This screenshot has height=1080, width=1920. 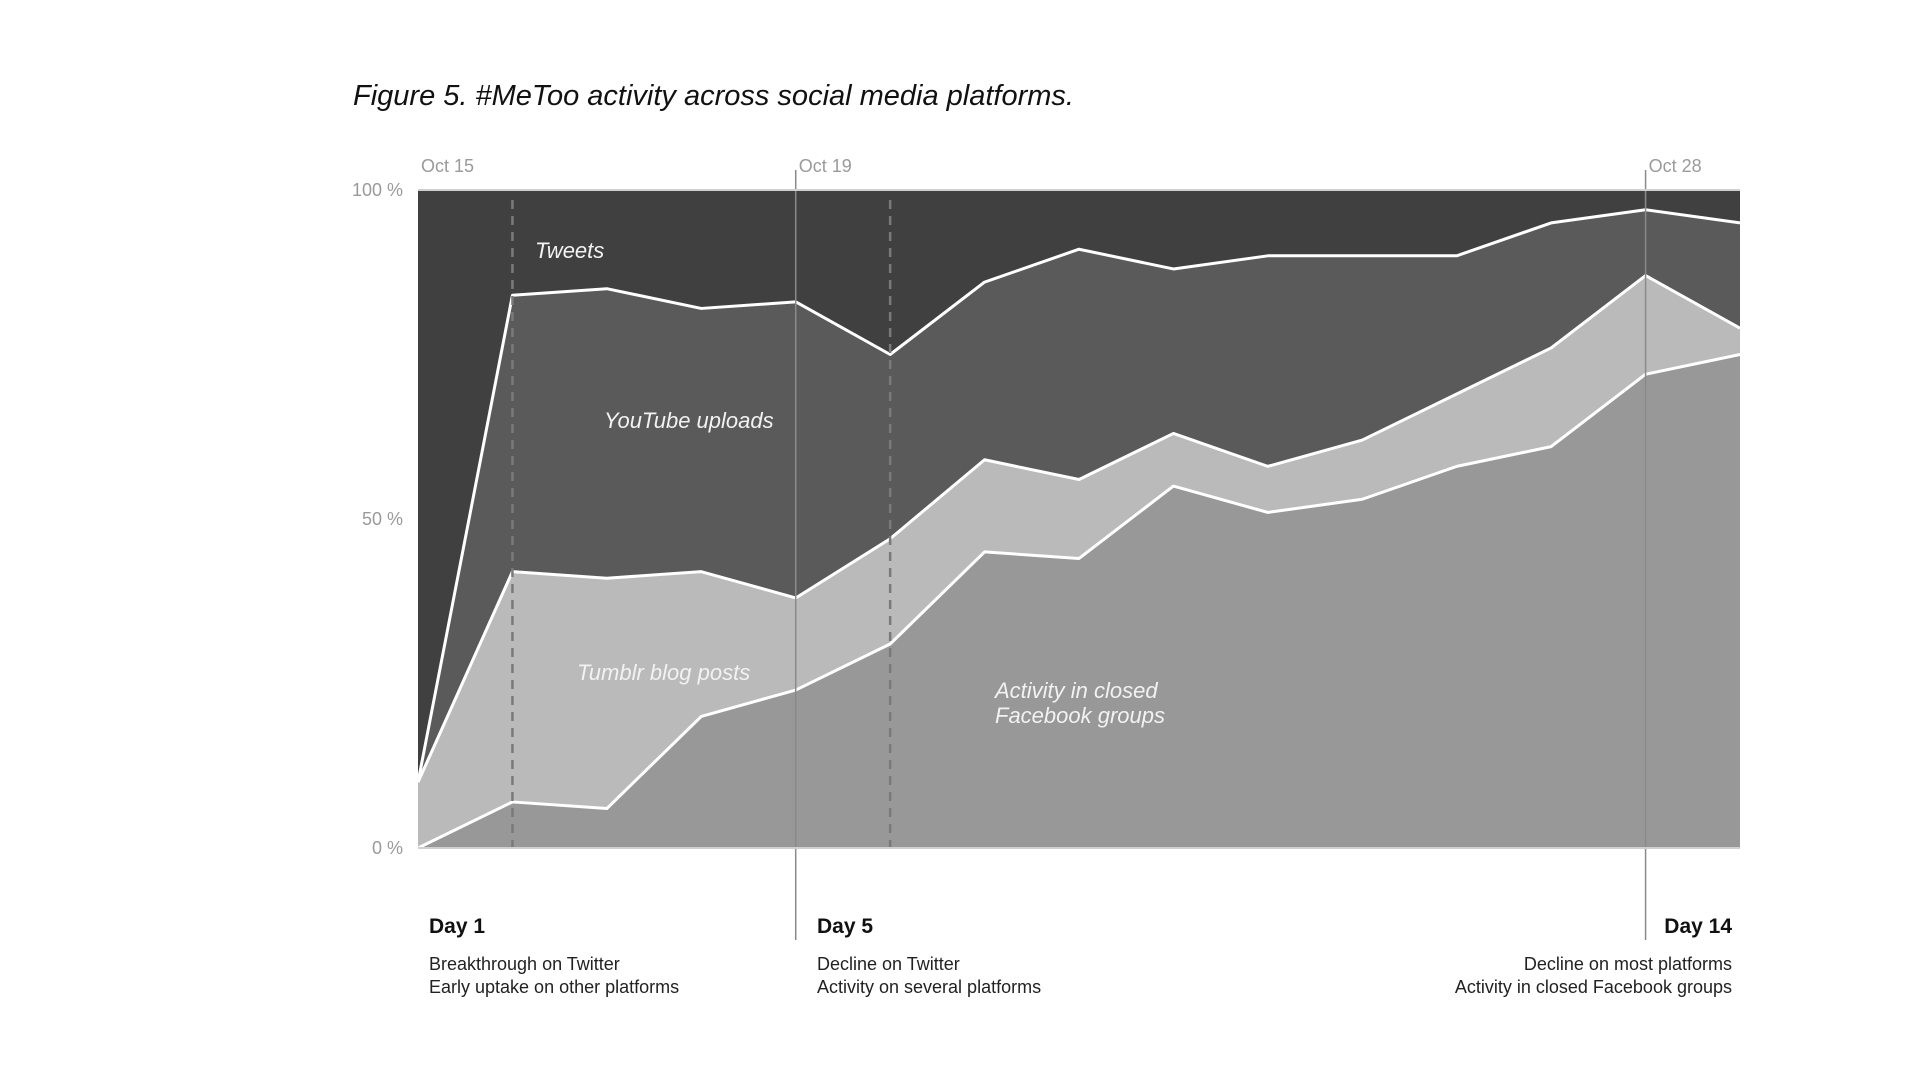 I want to click on y-tick-label: 50 %, so click(x=382, y=519).